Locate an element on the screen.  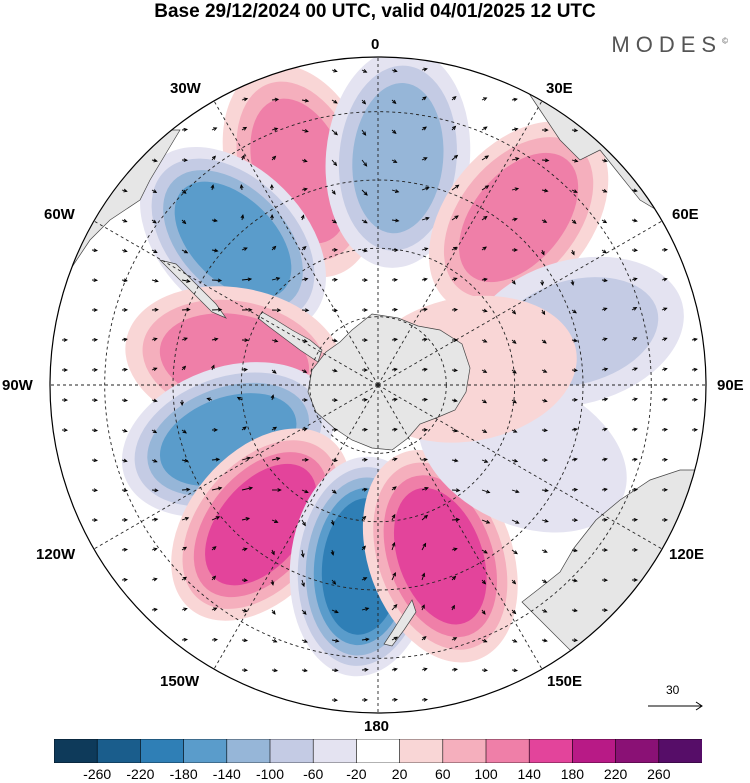
reference-vector-arrow is located at coordinates (675, 706).